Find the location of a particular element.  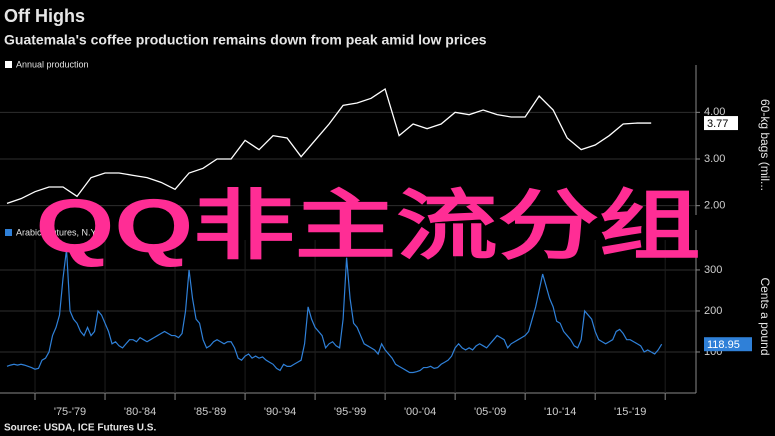

x-tick-label: '85-'89 is located at coordinates (210, 412).